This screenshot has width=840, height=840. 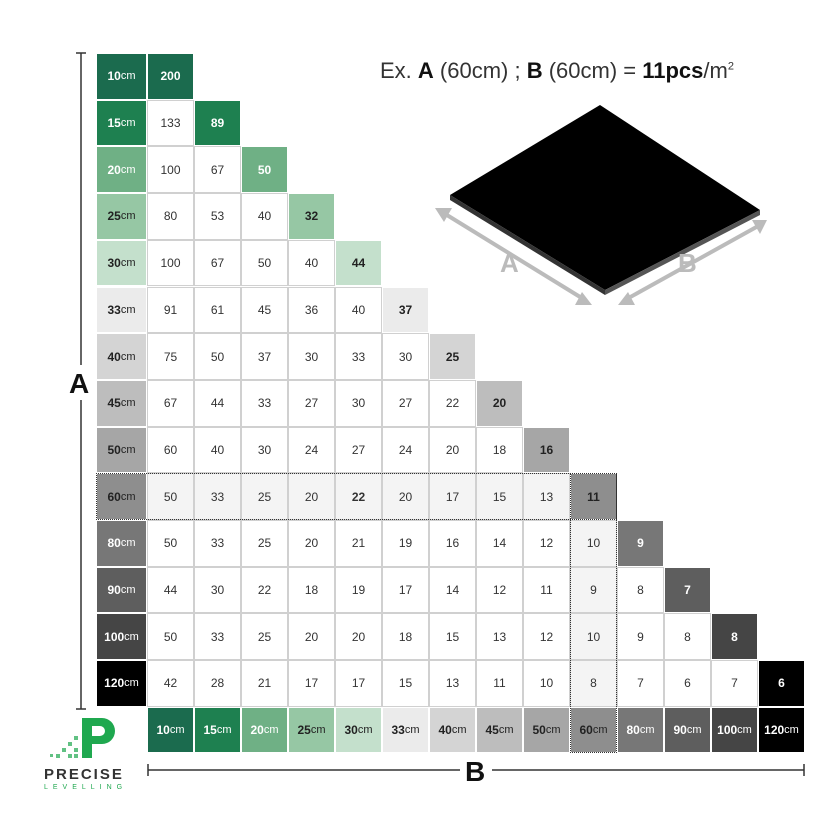 What do you see at coordinates (452, 356) in the screenshot?
I see `diagonal-cell: 25` at bounding box center [452, 356].